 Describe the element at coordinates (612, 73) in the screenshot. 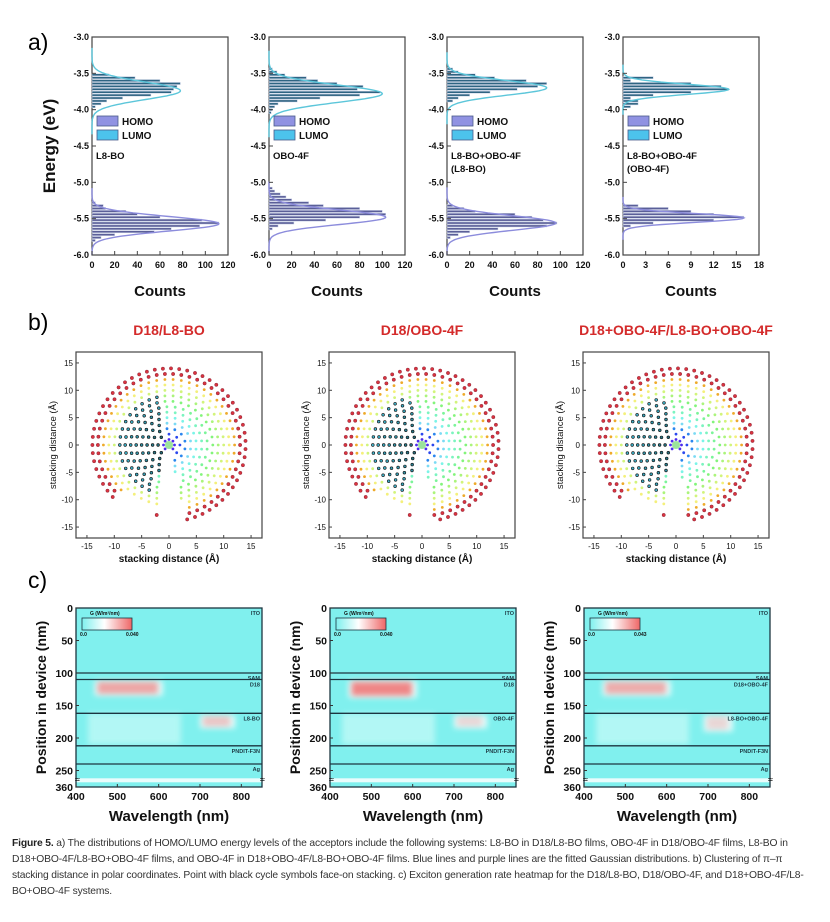

I see `y-tick-label: -3.5` at that location.